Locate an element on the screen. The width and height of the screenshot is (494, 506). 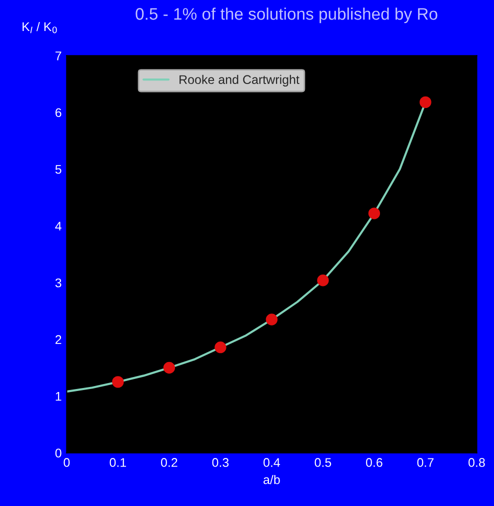
x-tick-label: 0.1 is located at coordinates (118, 462).